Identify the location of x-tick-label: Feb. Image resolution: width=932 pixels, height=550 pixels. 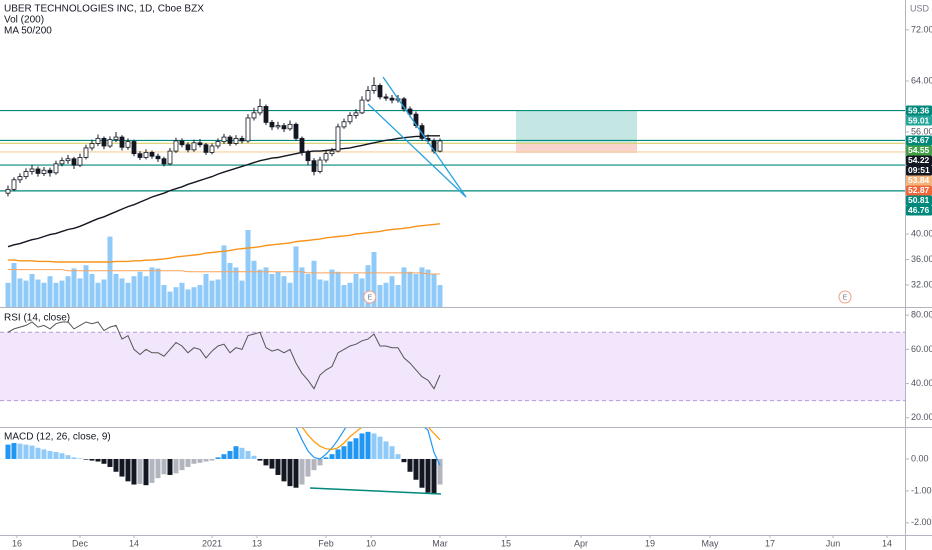
(326, 543).